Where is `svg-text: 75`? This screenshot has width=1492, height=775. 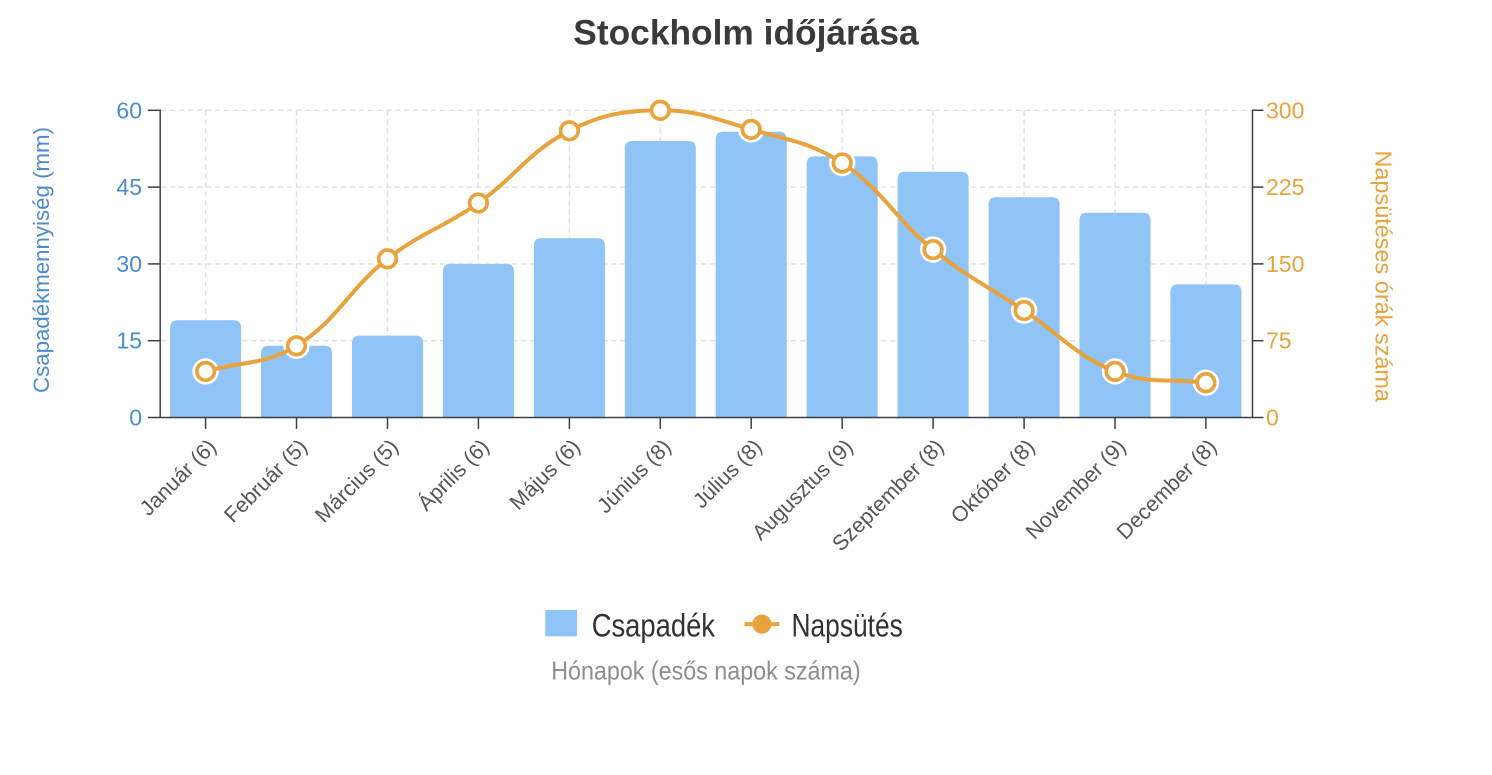
svg-text: 75 is located at coordinates (1279, 341).